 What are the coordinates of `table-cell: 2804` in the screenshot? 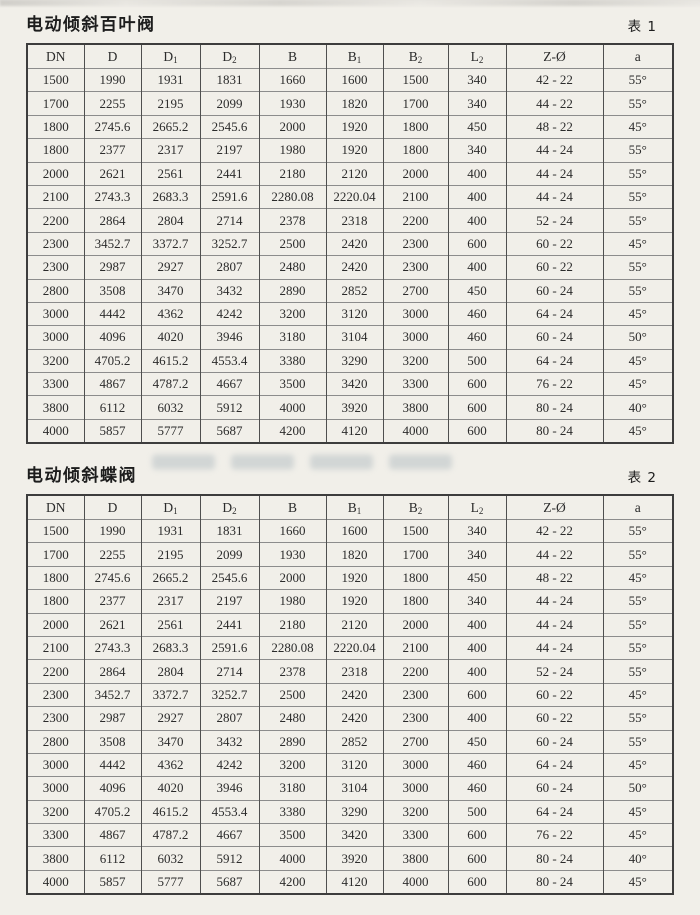 It's located at (170, 671).